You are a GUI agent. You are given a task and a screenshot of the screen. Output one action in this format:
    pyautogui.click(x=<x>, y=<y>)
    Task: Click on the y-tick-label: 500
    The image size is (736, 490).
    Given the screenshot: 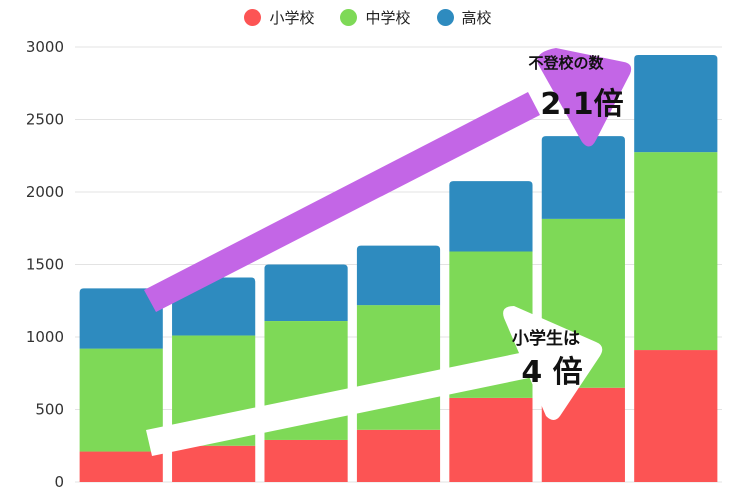 What is the action you would take?
    pyautogui.click(x=49, y=410)
    